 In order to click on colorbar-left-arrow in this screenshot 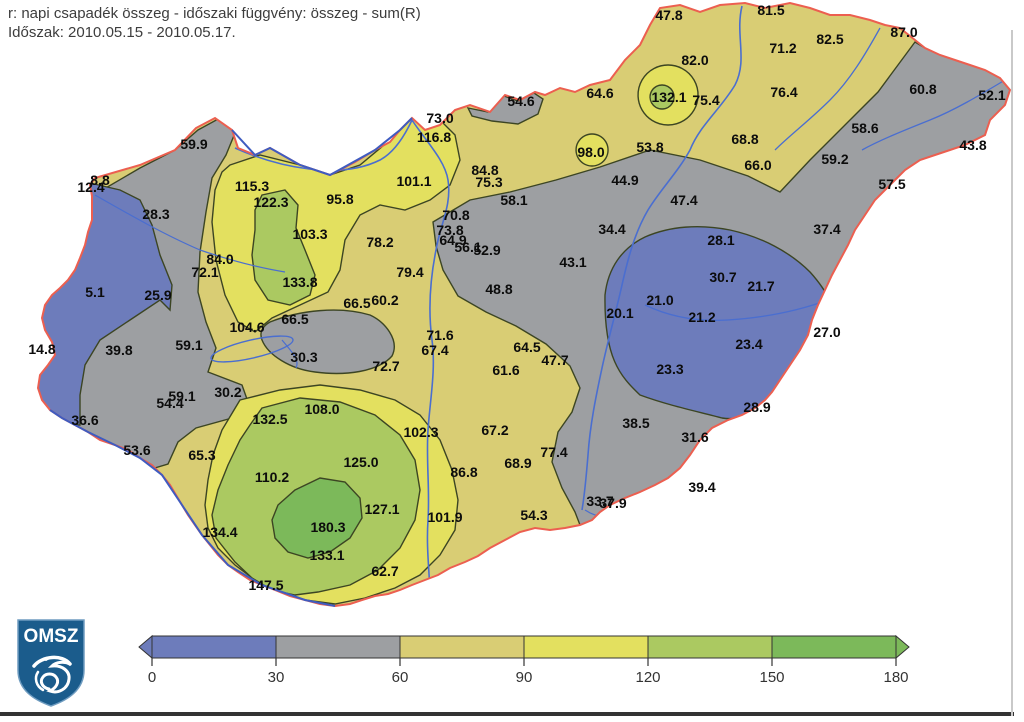, I will do `click(145, 647)`.